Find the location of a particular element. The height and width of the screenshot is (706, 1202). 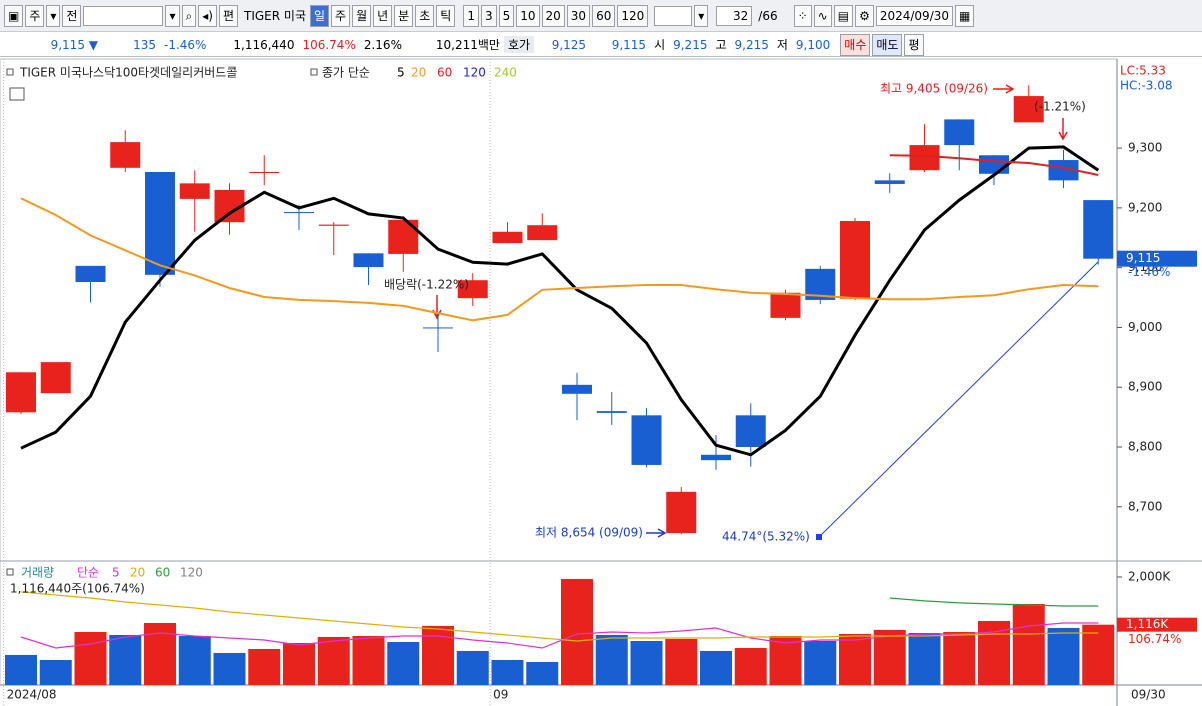

toolbar-button: 일 is located at coordinates (319, 15).